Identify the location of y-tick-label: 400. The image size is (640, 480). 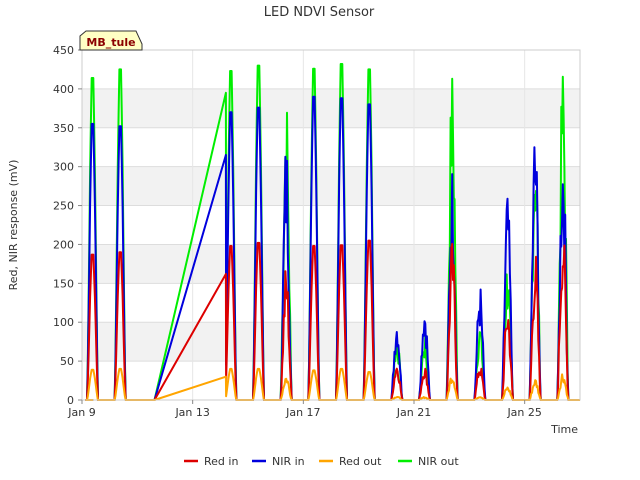
(63, 89).